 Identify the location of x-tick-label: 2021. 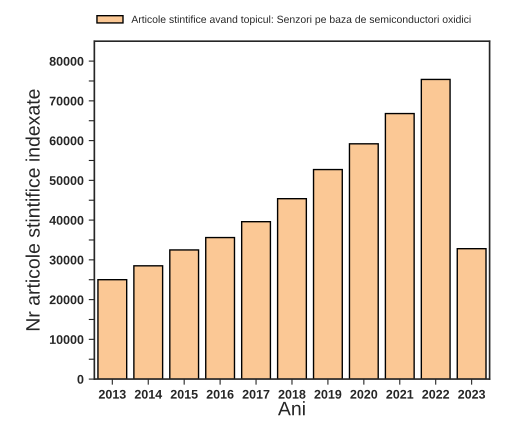
(400, 394).